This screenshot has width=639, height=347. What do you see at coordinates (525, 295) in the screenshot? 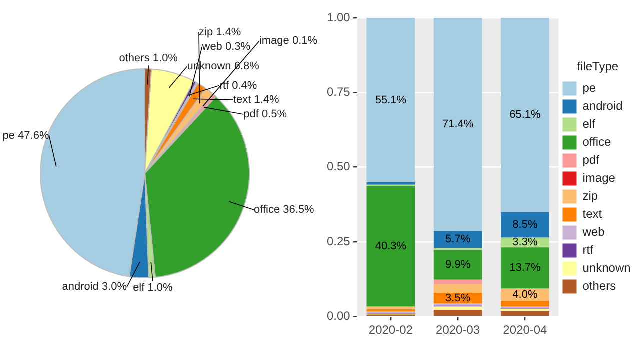
I see `data-label: 4.0%` at bounding box center [525, 295].